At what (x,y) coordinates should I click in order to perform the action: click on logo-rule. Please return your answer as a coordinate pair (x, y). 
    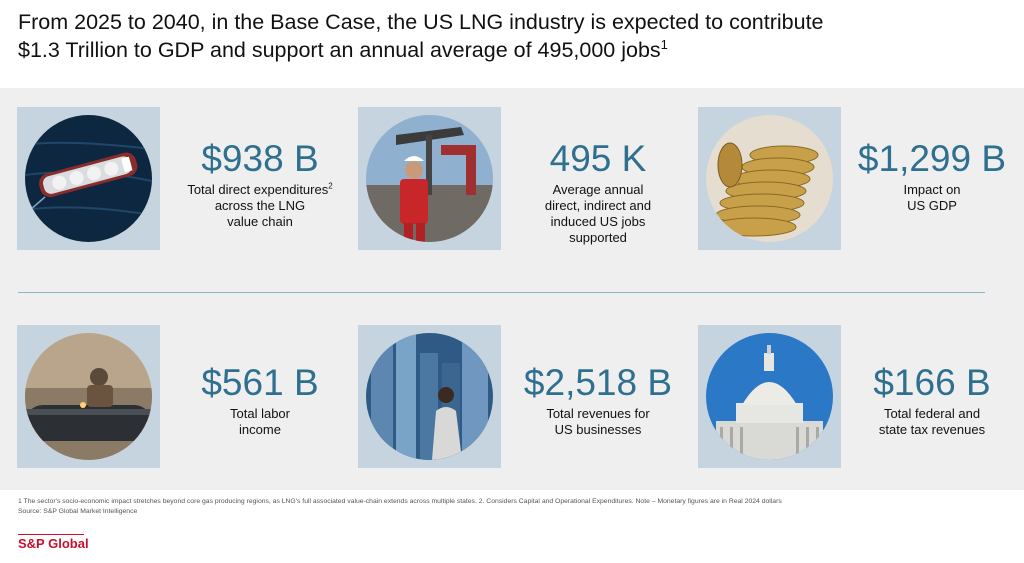
    Looking at the image, I should click on (51, 534).